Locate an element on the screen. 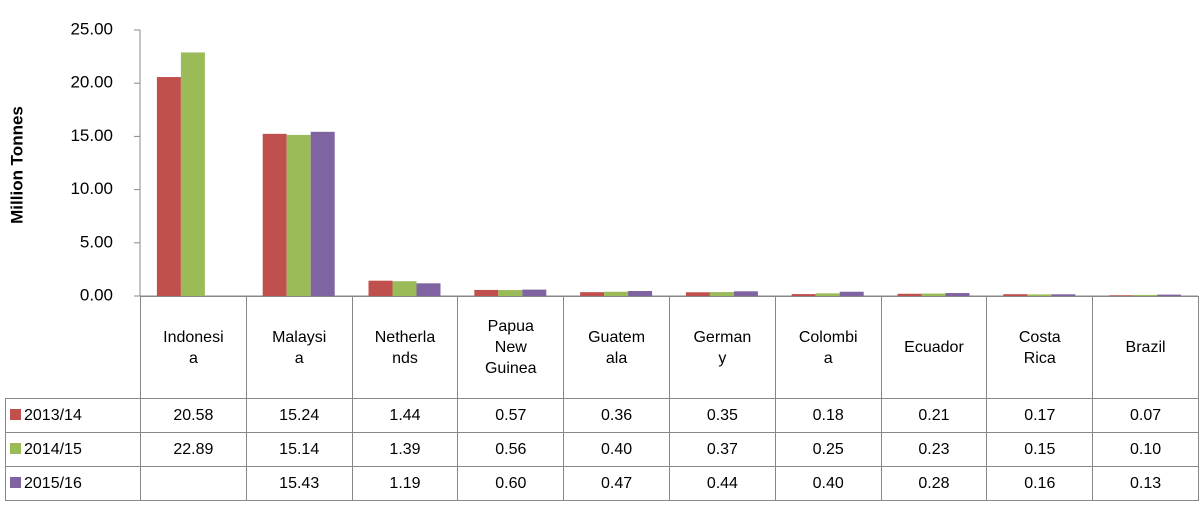 The width and height of the screenshot is (1200, 523). legend-cell: 2015/16 is located at coordinates (73, 483).